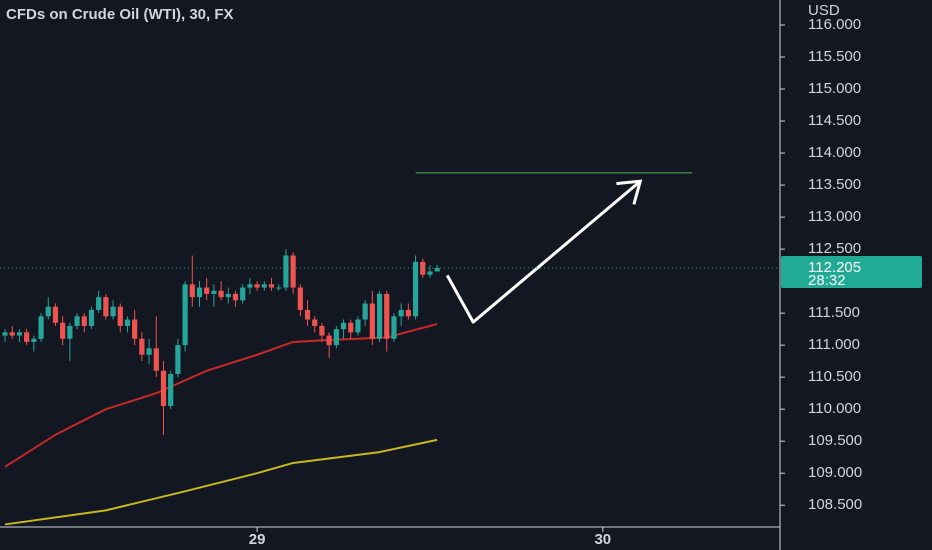 Image resolution: width=932 pixels, height=550 pixels. I want to click on y-tick-label: 113.500, so click(834, 184).